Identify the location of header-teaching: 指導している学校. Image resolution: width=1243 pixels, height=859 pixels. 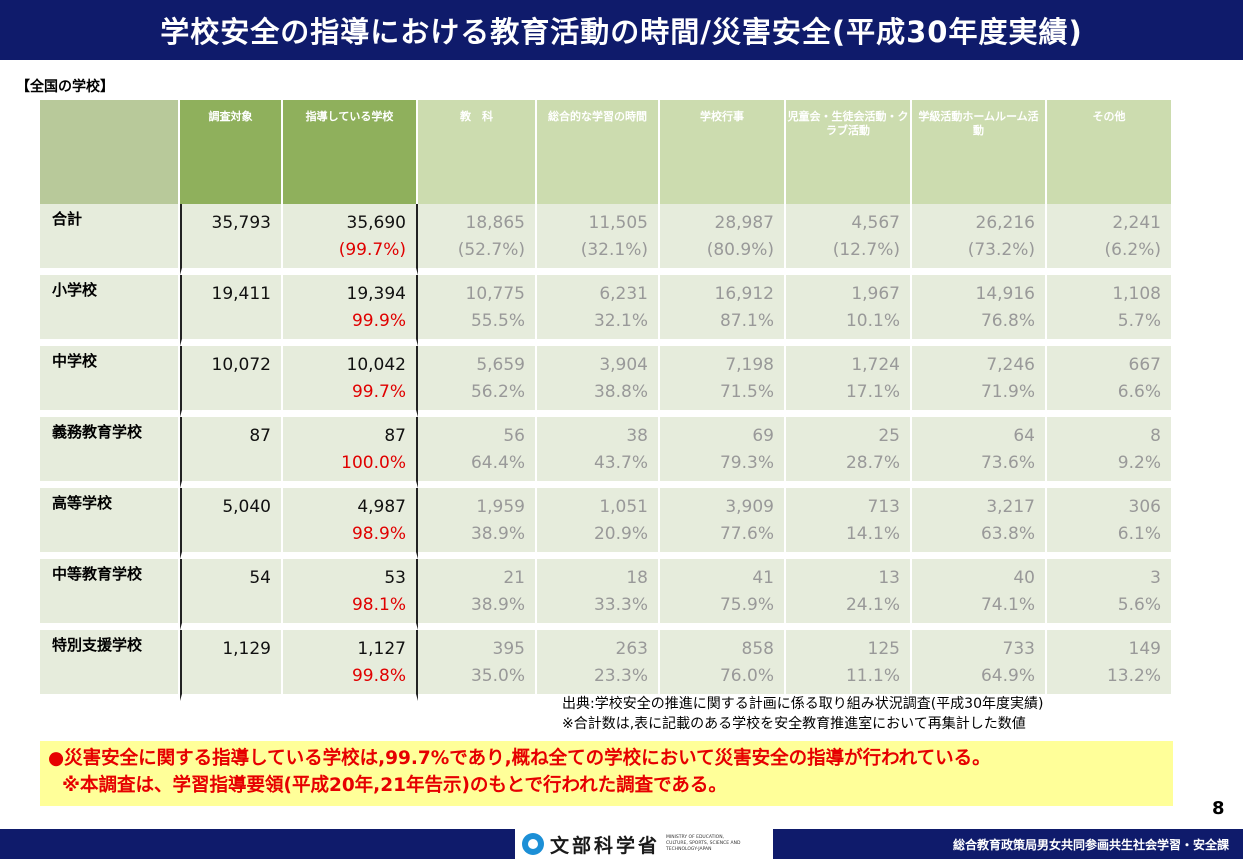
(350, 152).